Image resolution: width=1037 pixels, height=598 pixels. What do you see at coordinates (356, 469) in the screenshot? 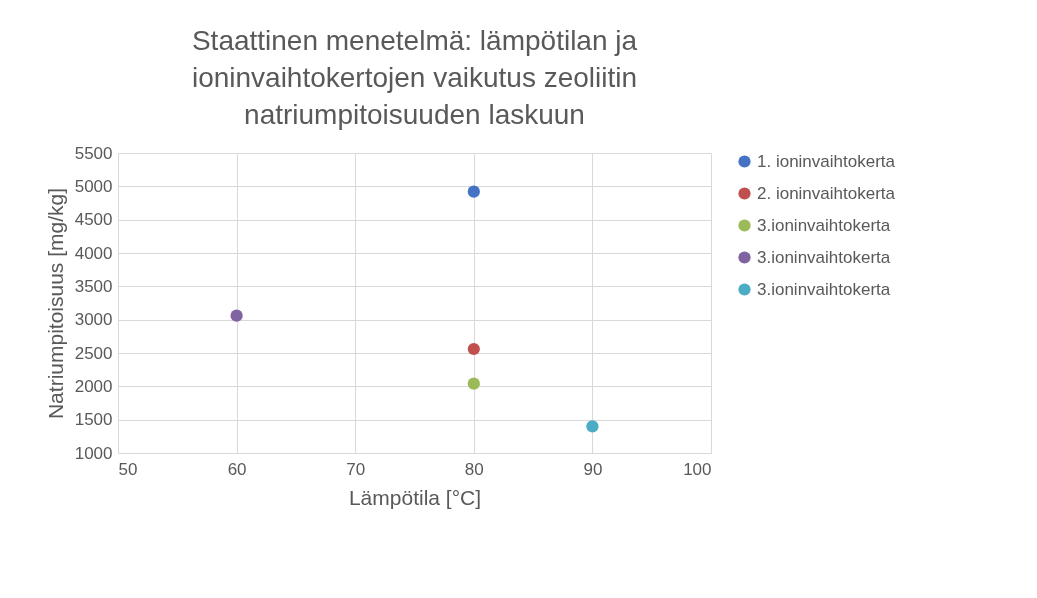
I see `x-tick-label: 70` at bounding box center [356, 469].